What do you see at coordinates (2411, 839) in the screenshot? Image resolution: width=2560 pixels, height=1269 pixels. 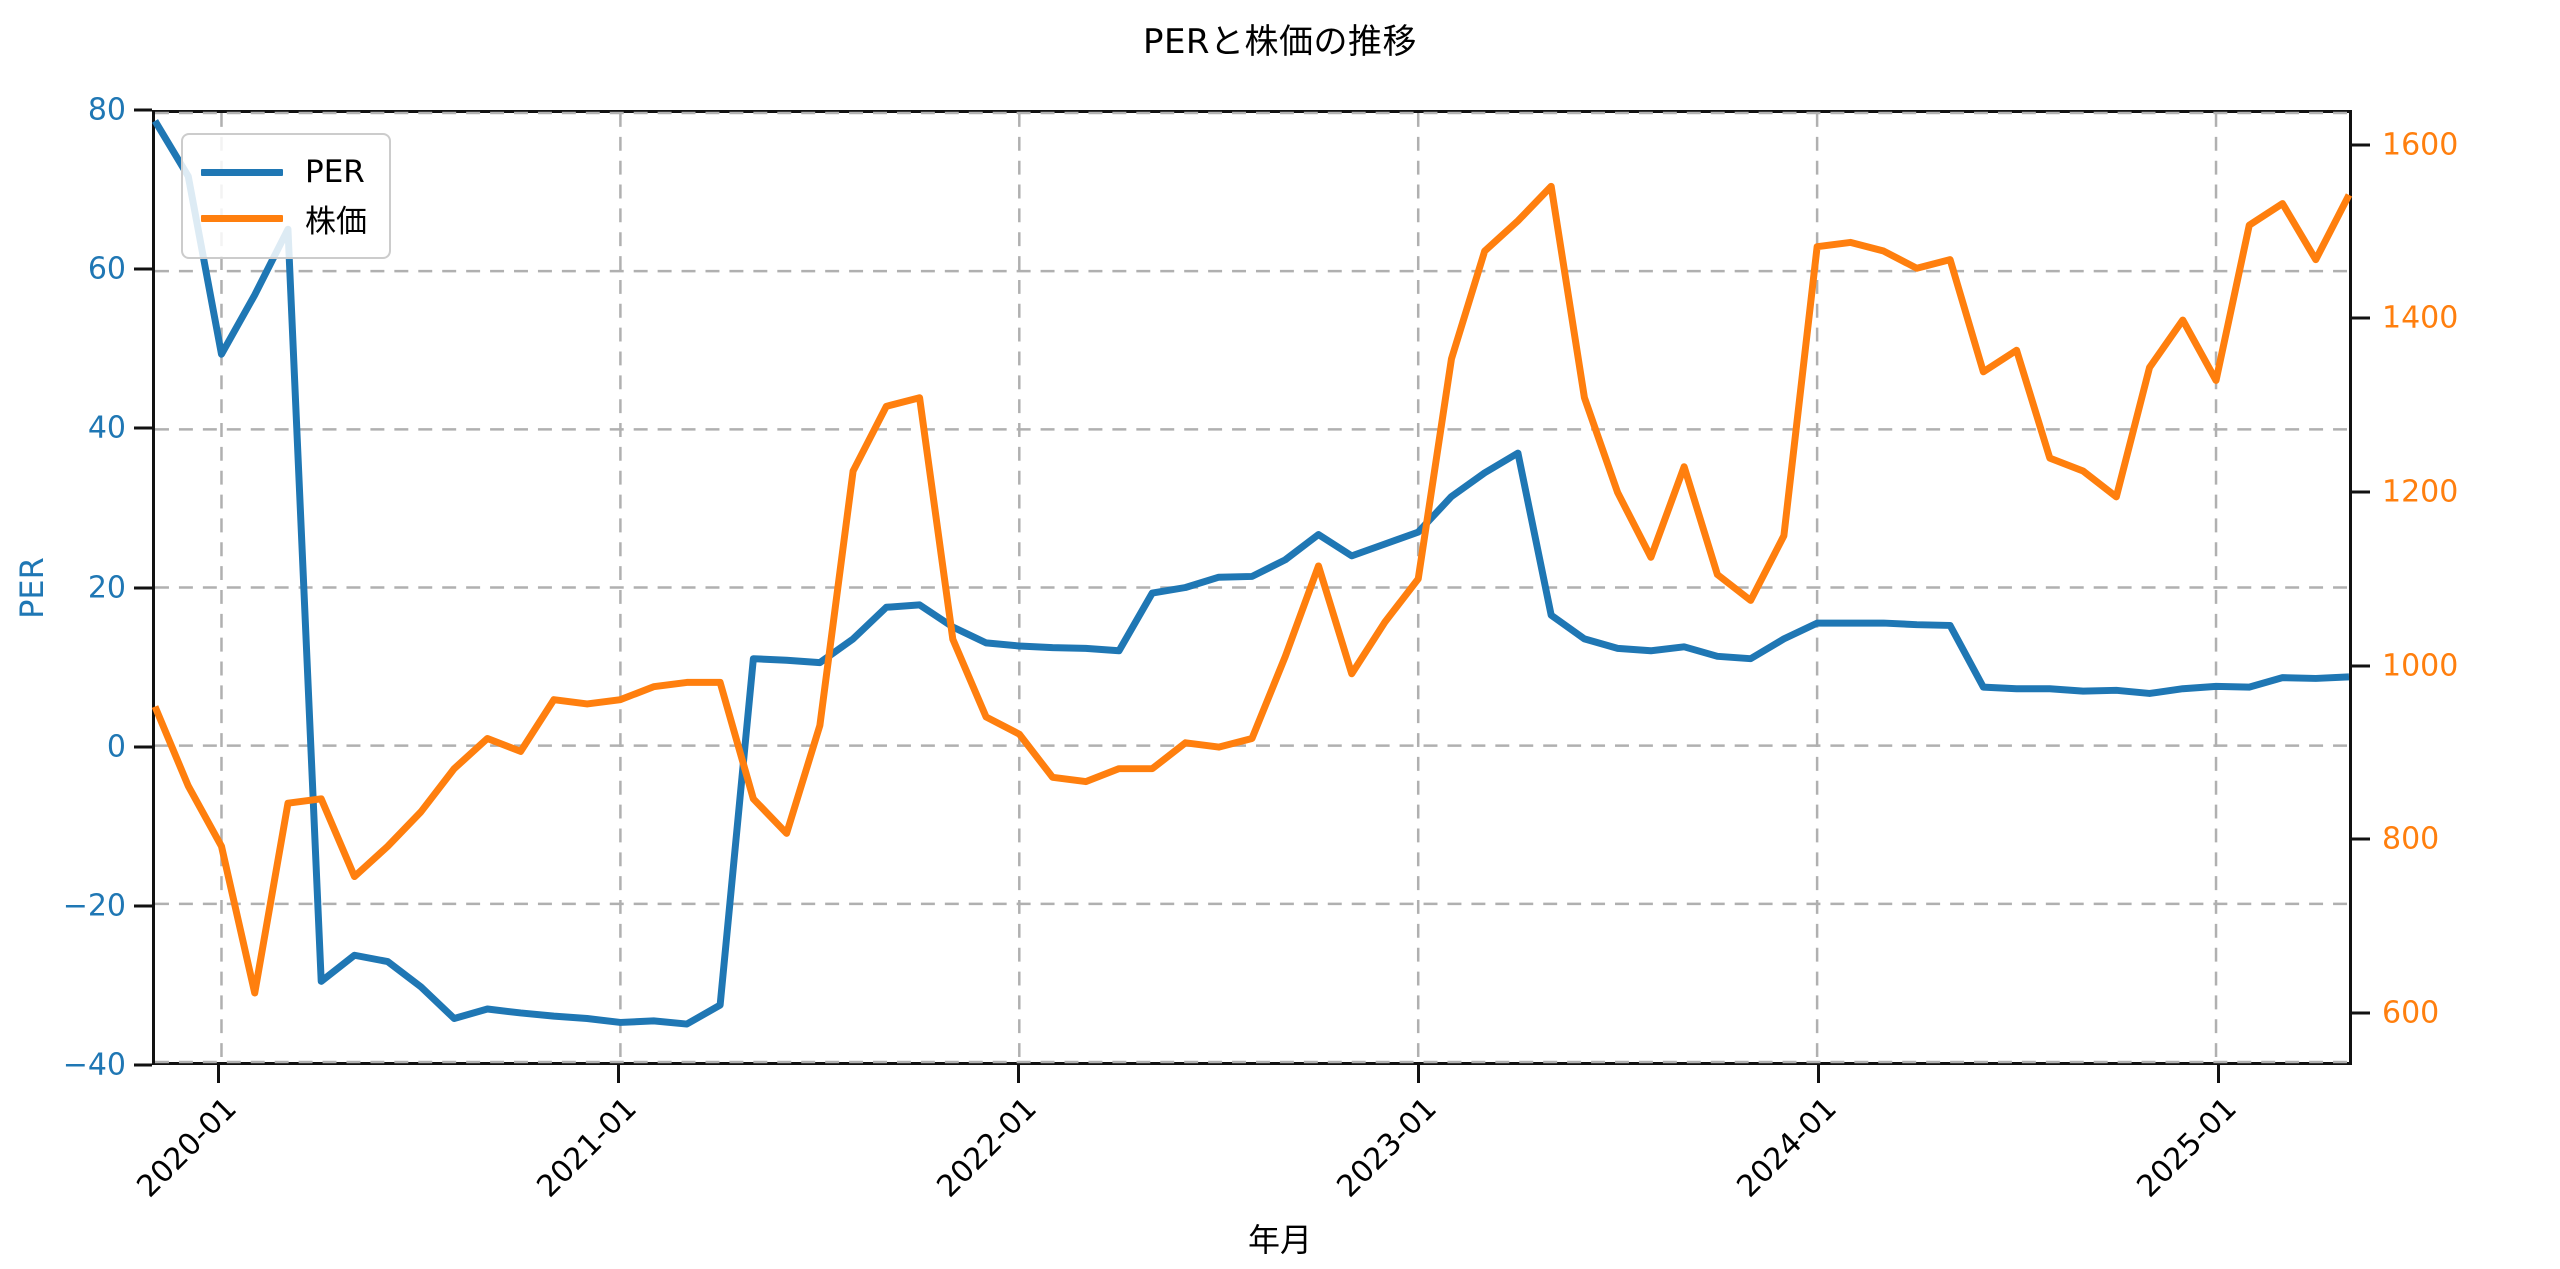 I see `y-axis-right-tick-label: 800` at bounding box center [2411, 839].